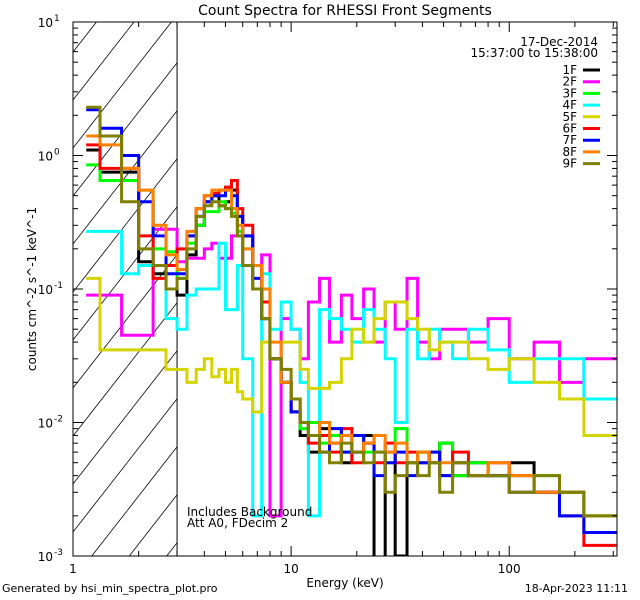  Describe the element at coordinates (73, 569) in the screenshot. I see `x-tick-label: 1` at that location.